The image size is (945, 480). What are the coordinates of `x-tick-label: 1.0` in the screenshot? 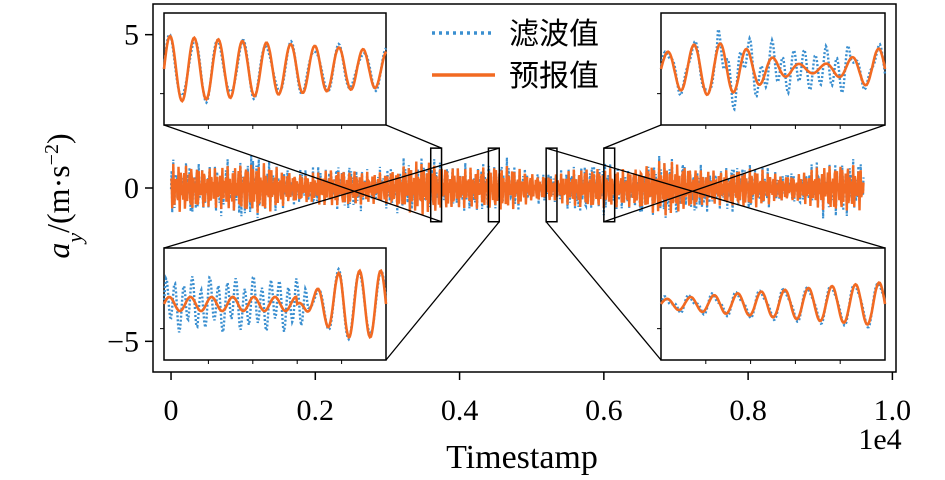 It's located at (893, 410).